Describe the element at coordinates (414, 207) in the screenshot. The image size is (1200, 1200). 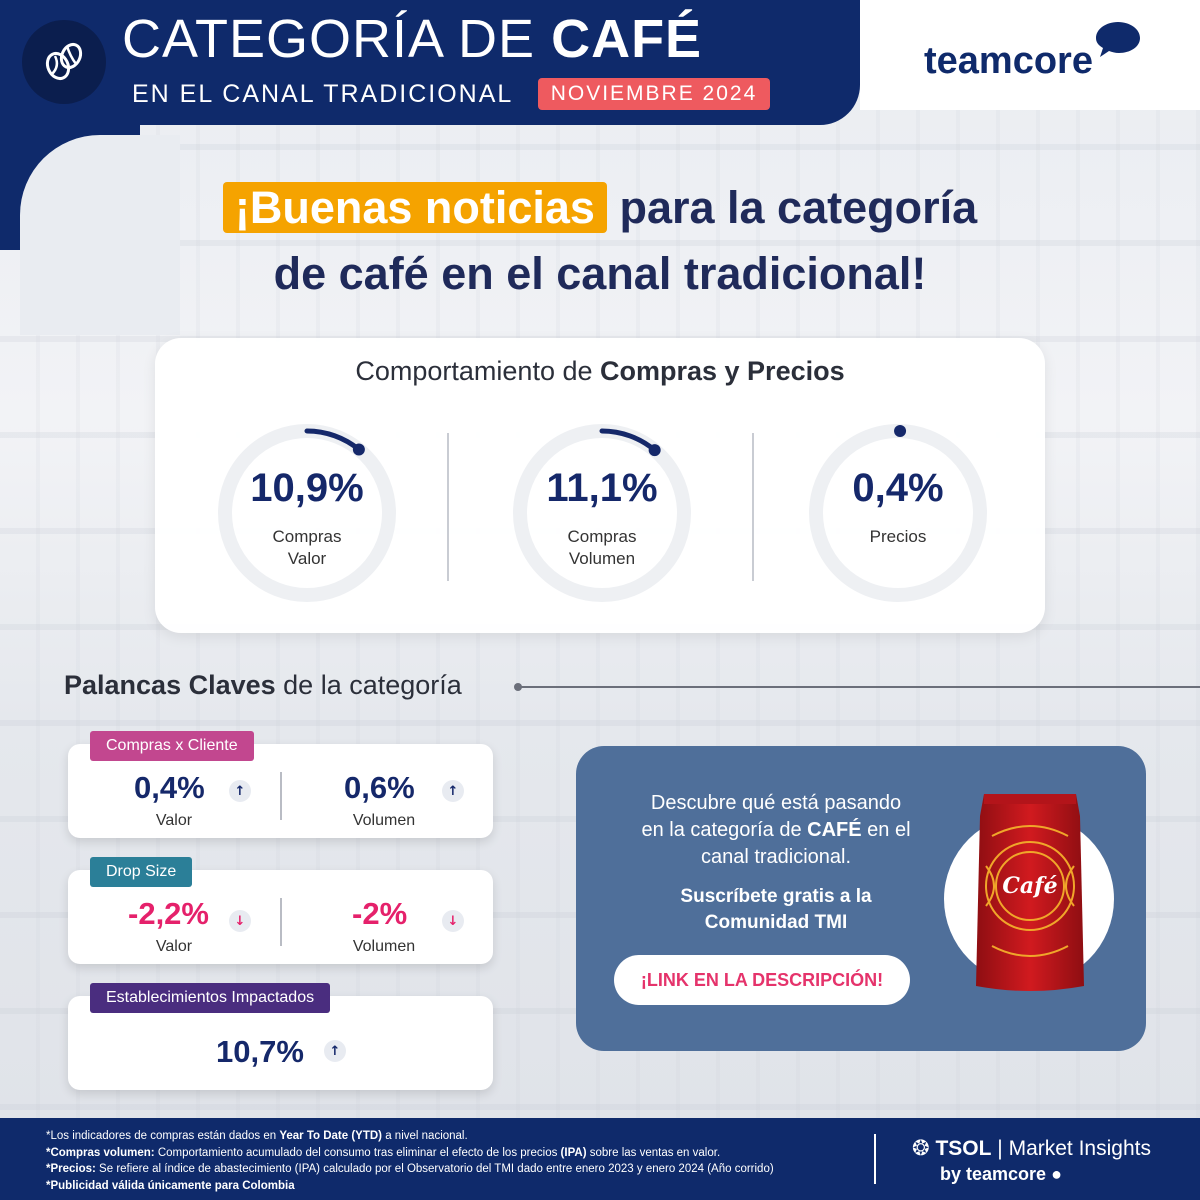
I see `headline-highlight: ¡Buenas noticias` at that location.